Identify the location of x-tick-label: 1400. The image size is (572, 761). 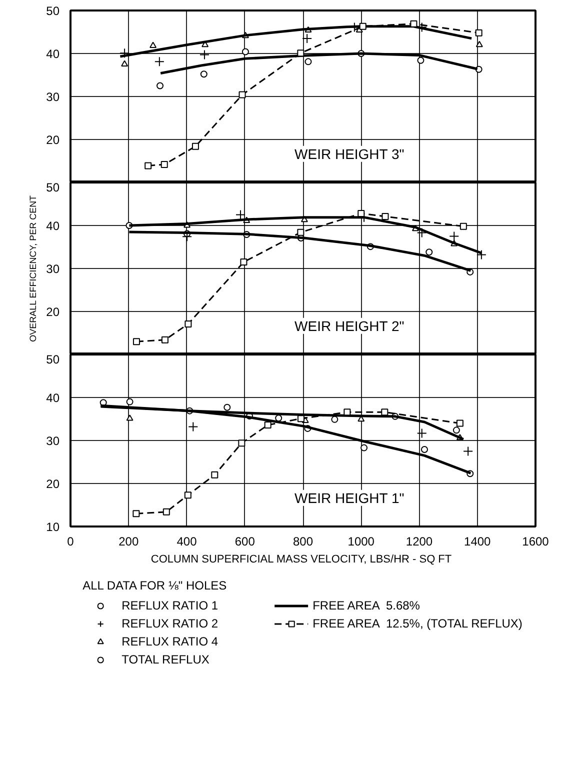
(478, 541).